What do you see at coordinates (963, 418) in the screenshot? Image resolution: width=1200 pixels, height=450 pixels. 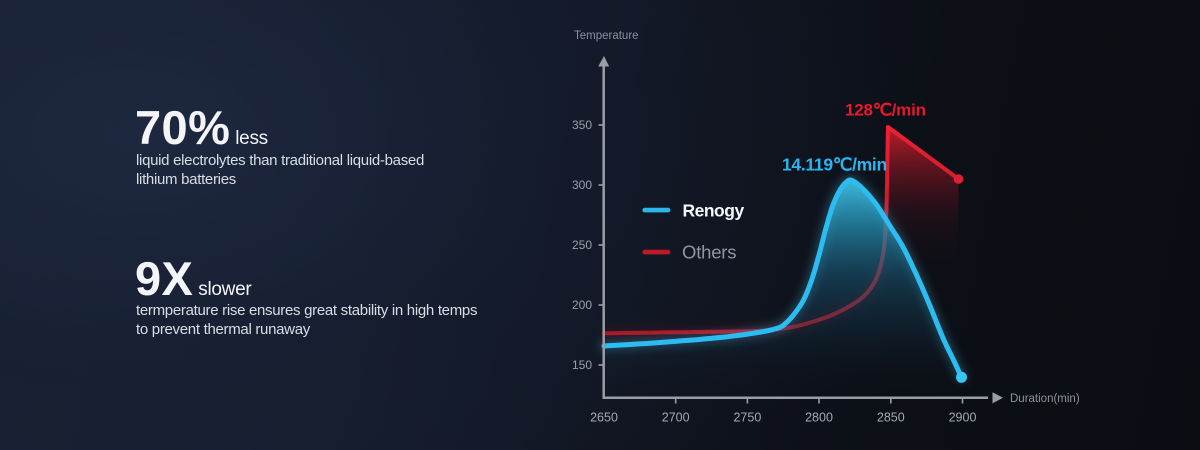 I see `svg-text: 2900` at bounding box center [963, 418].